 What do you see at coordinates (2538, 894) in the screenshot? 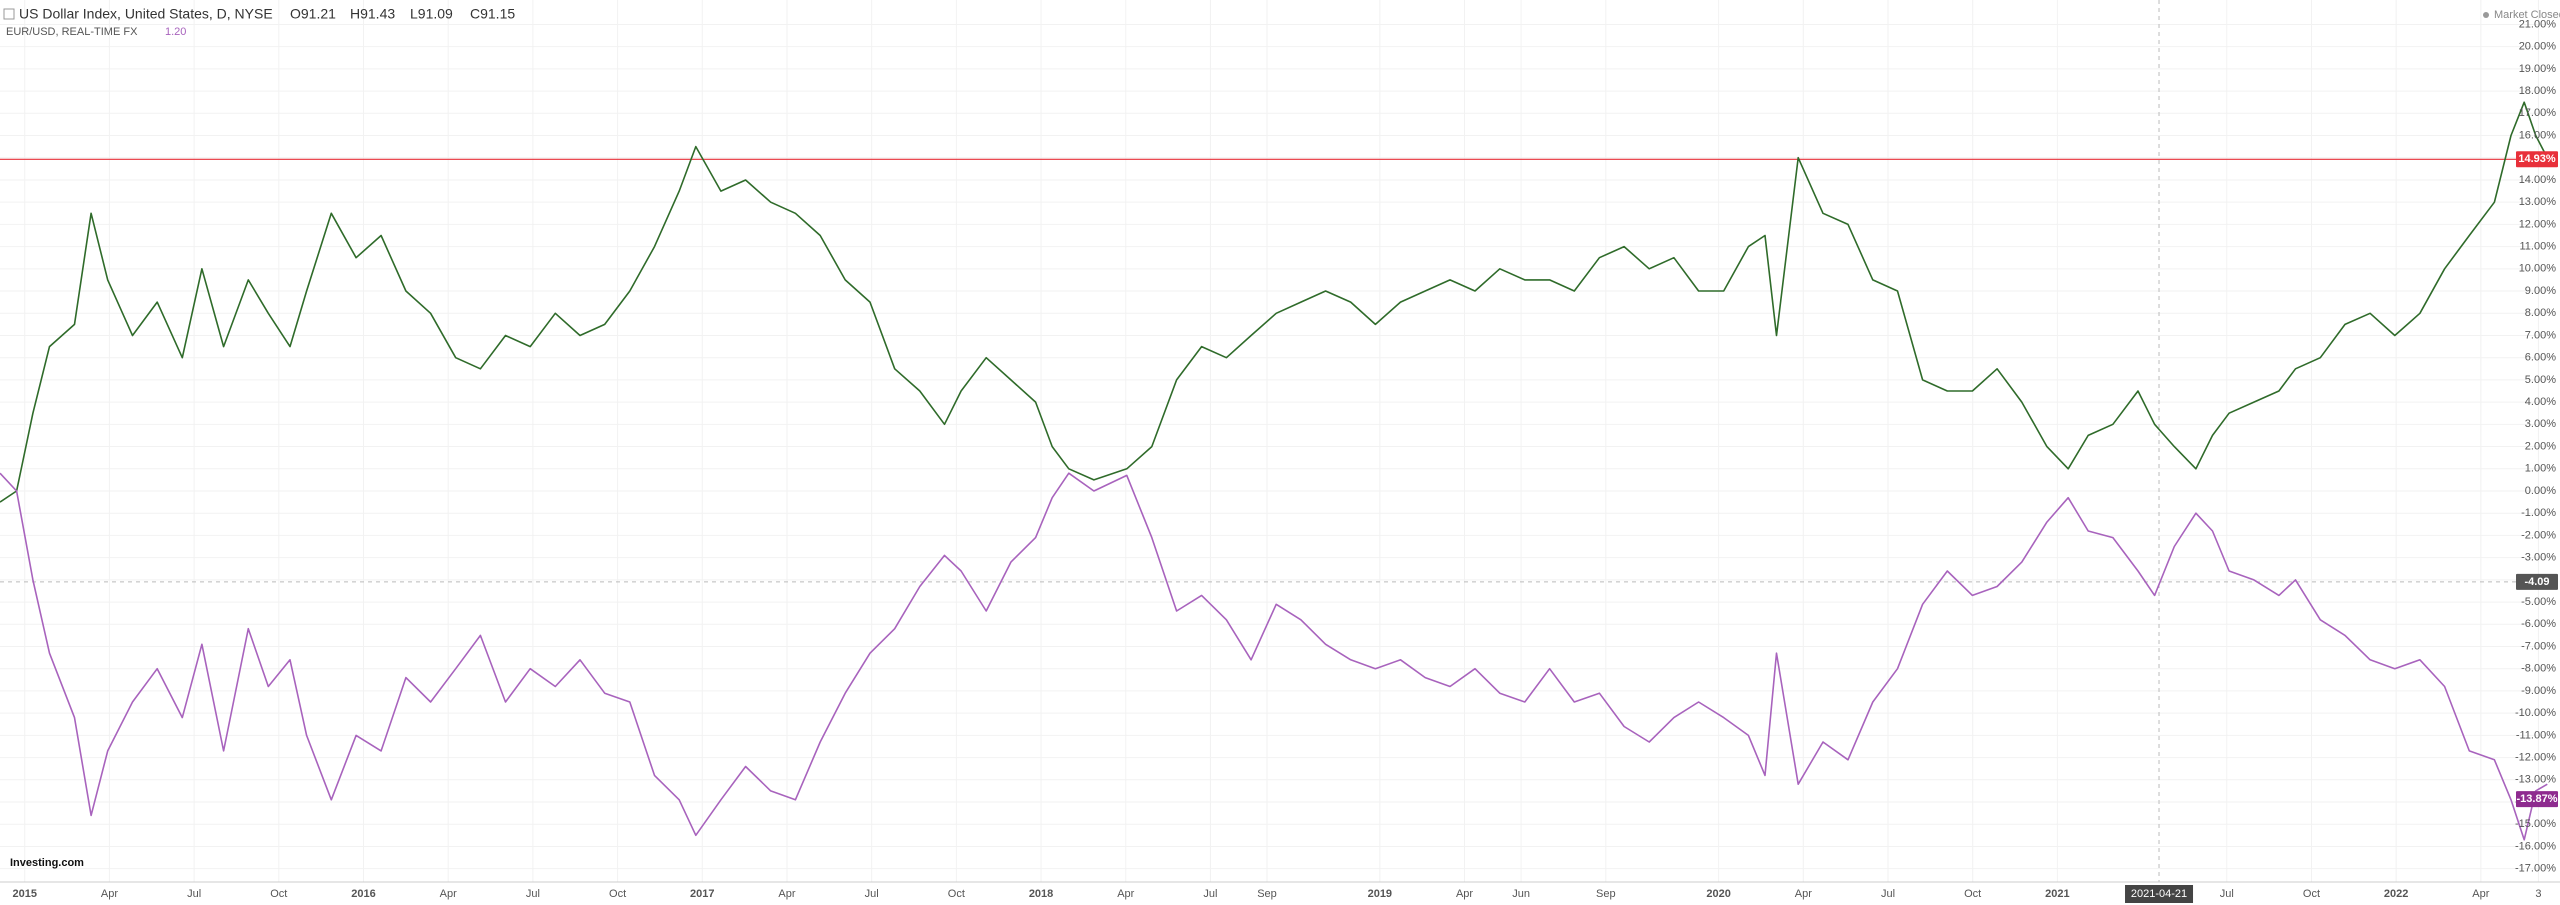
I see `x-tick-label: 3` at bounding box center [2538, 894].